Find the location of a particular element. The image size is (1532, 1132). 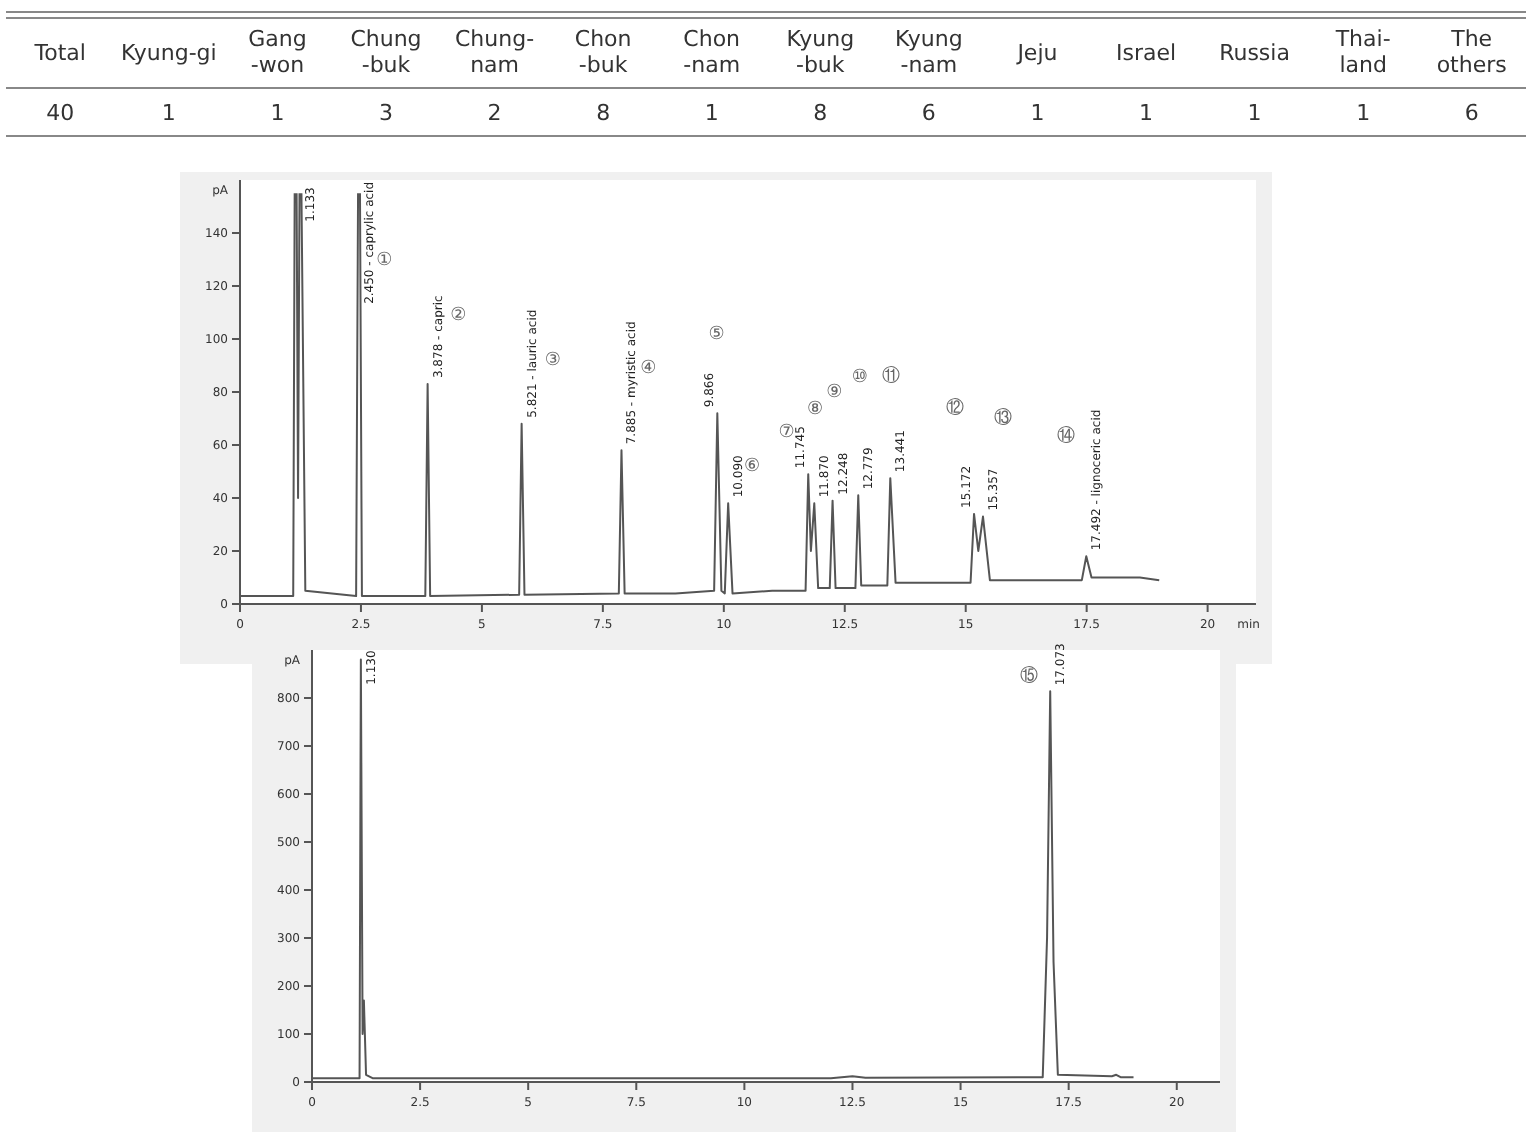

annotation: ⑫ is located at coordinates (955, 407).